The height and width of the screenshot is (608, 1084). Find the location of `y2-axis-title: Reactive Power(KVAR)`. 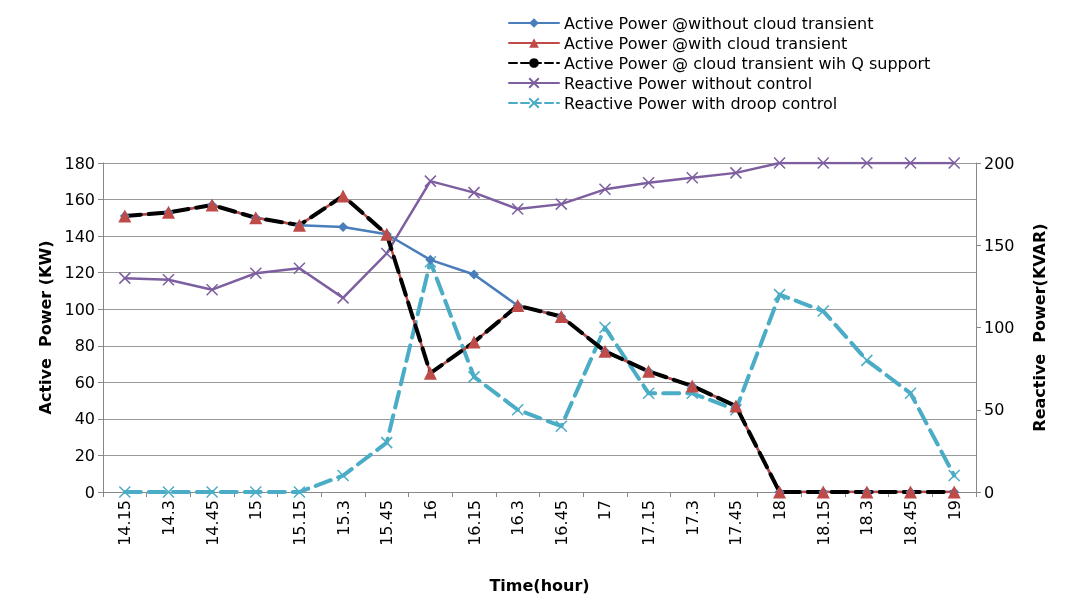

y2-axis-title: Reactive Power(KVAR) is located at coordinates (1039, 327).